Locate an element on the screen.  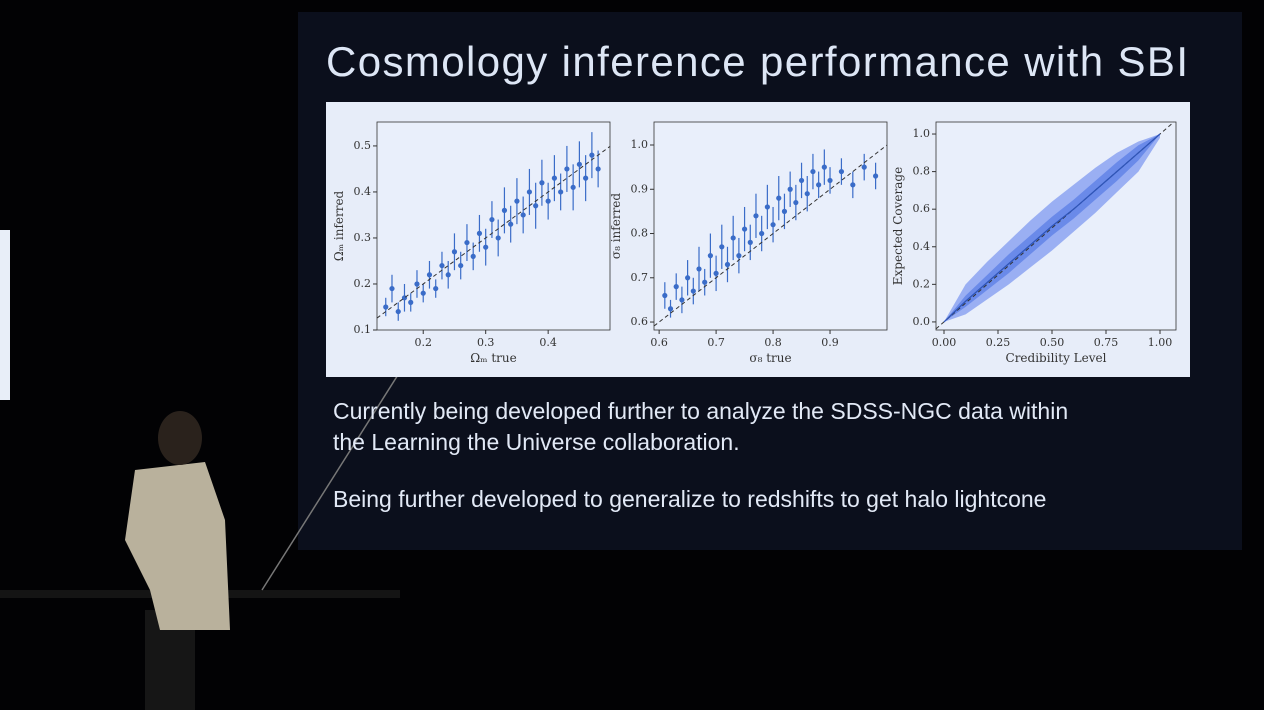
y-tick-label: 0.7 is located at coordinates (640, 277).